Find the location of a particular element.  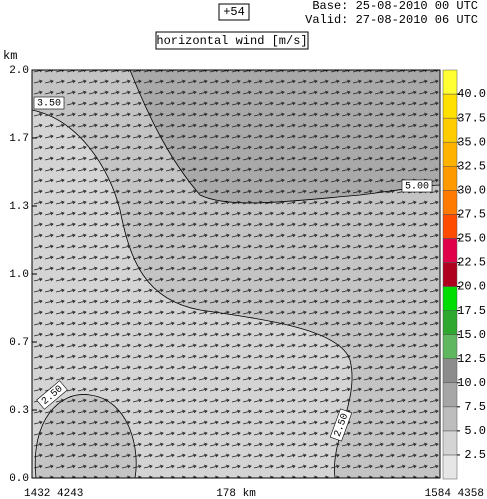

colorbar-label: 35.0 is located at coordinates (471, 142).